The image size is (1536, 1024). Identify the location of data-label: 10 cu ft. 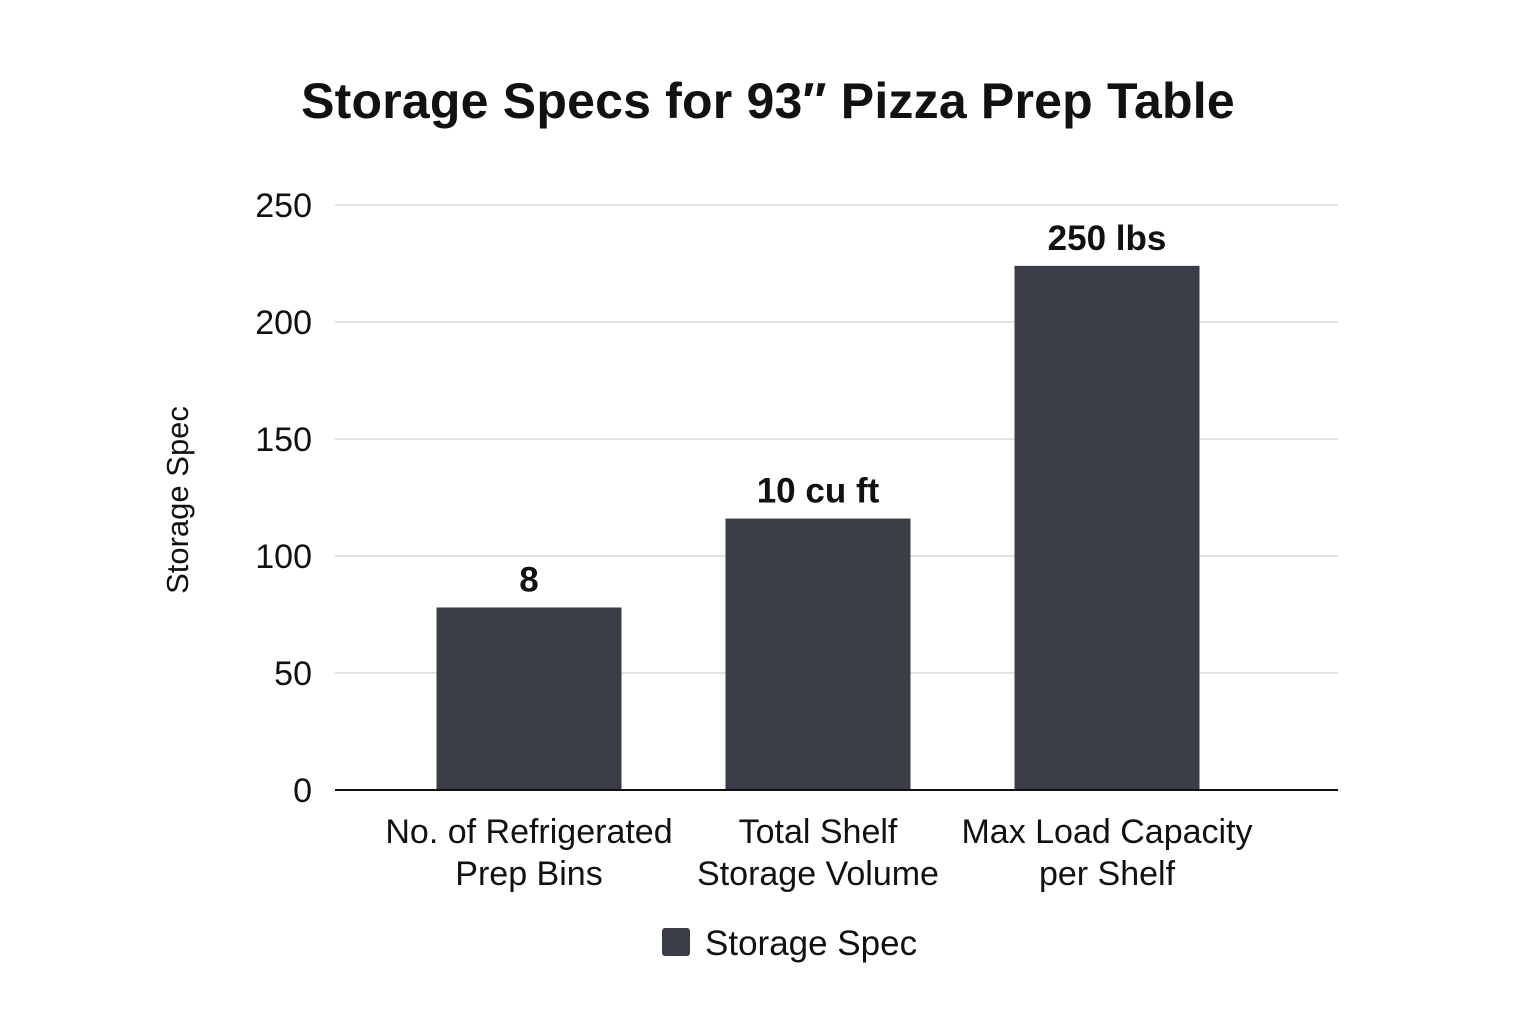
(818, 491).